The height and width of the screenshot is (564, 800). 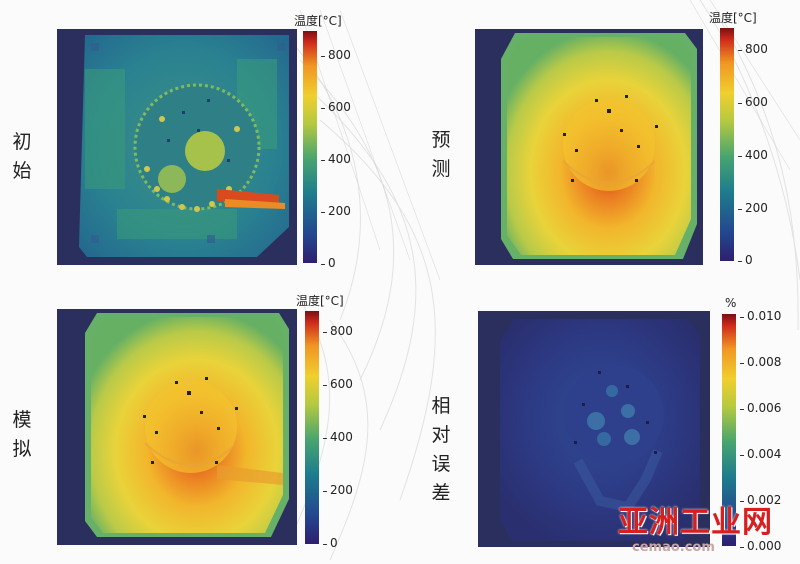 What do you see at coordinates (589, 147) in the screenshot?
I see `heatmap-predicted` at bounding box center [589, 147].